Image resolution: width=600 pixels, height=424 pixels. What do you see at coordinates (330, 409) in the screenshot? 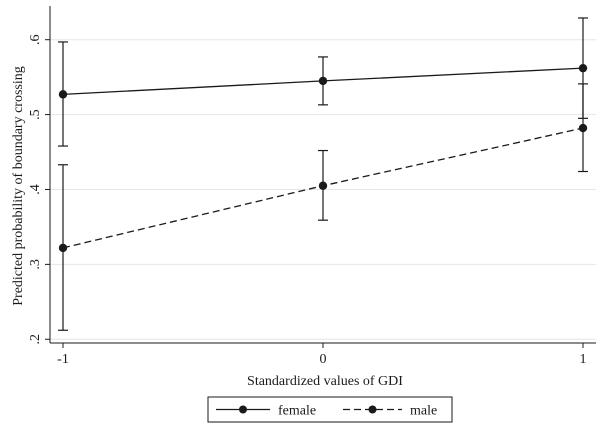
I see `legend: female male` at bounding box center [330, 409].